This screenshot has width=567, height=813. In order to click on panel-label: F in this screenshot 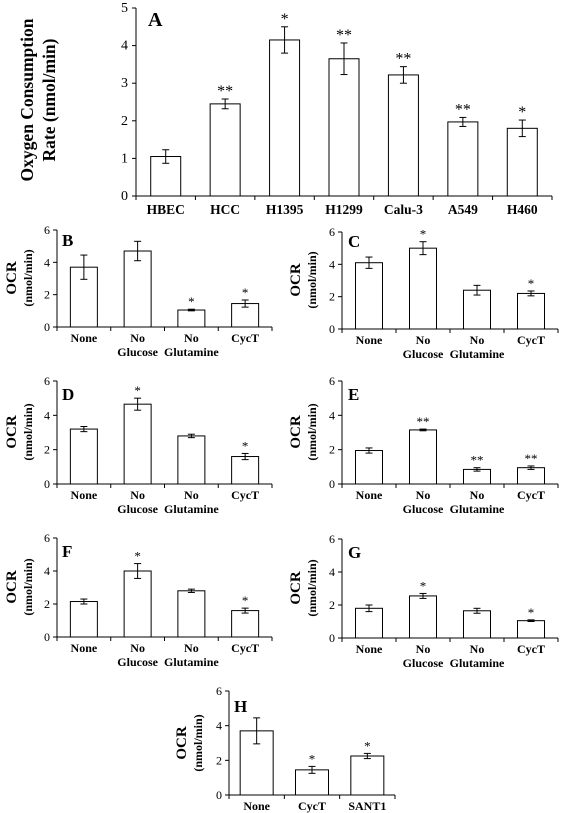, I will do `click(67, 551)`.